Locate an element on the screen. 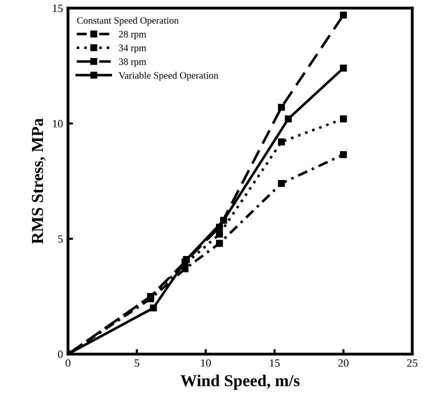 Image resolution: width=425 pixels, height=407 pixels. x-tick-label: 25 is located at coordinates (412, 363).